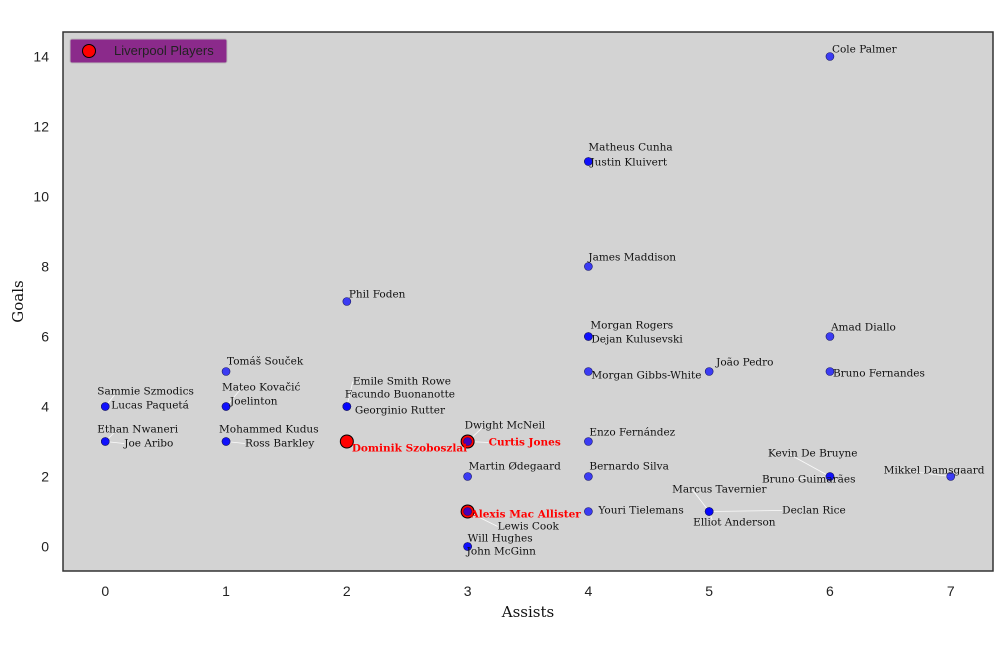 The image size is (1002, 646). Describe the element at coordinates (45, 407) in the screenshot. I see `y-tick-label: 4` at that location.